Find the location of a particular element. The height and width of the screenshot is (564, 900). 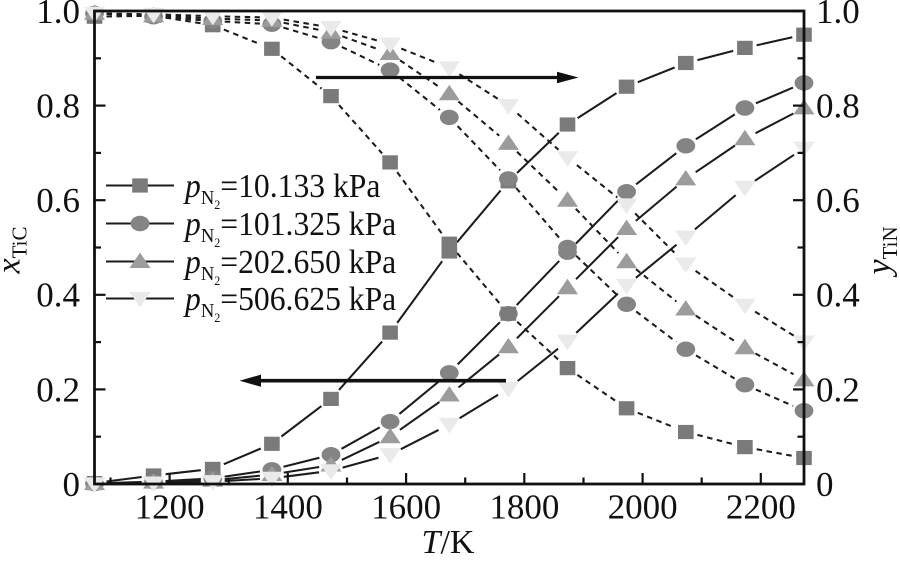

svg-text: pN2=506.625 kPa is located at coordinates (290, 303).